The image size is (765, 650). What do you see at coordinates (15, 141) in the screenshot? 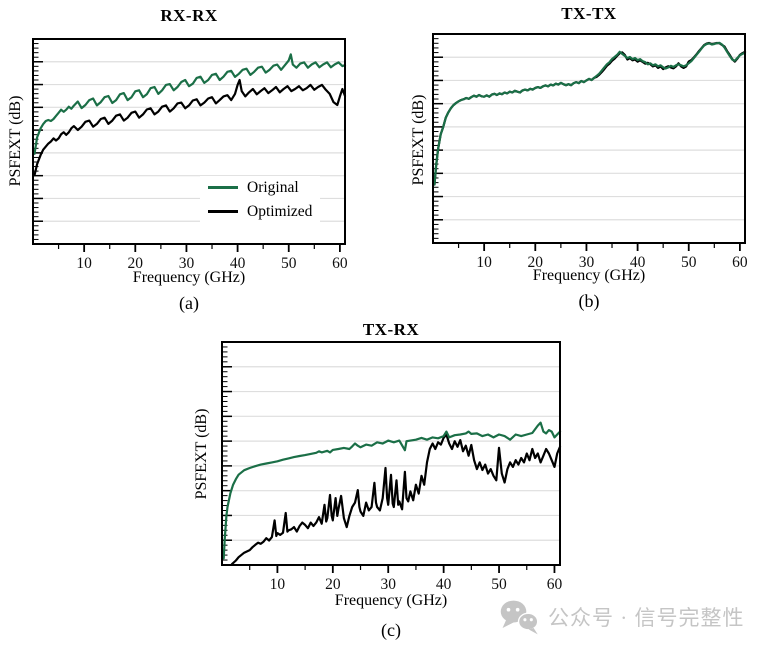
I see `y-axis-label-a: PSFEXT (dB)` at bounding box center [15, 141].